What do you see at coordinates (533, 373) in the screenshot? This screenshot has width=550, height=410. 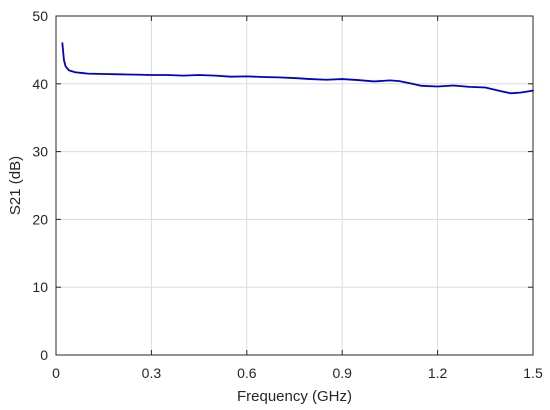 I see `x-tick-label: 1.5` at bounding box center [533, 373].